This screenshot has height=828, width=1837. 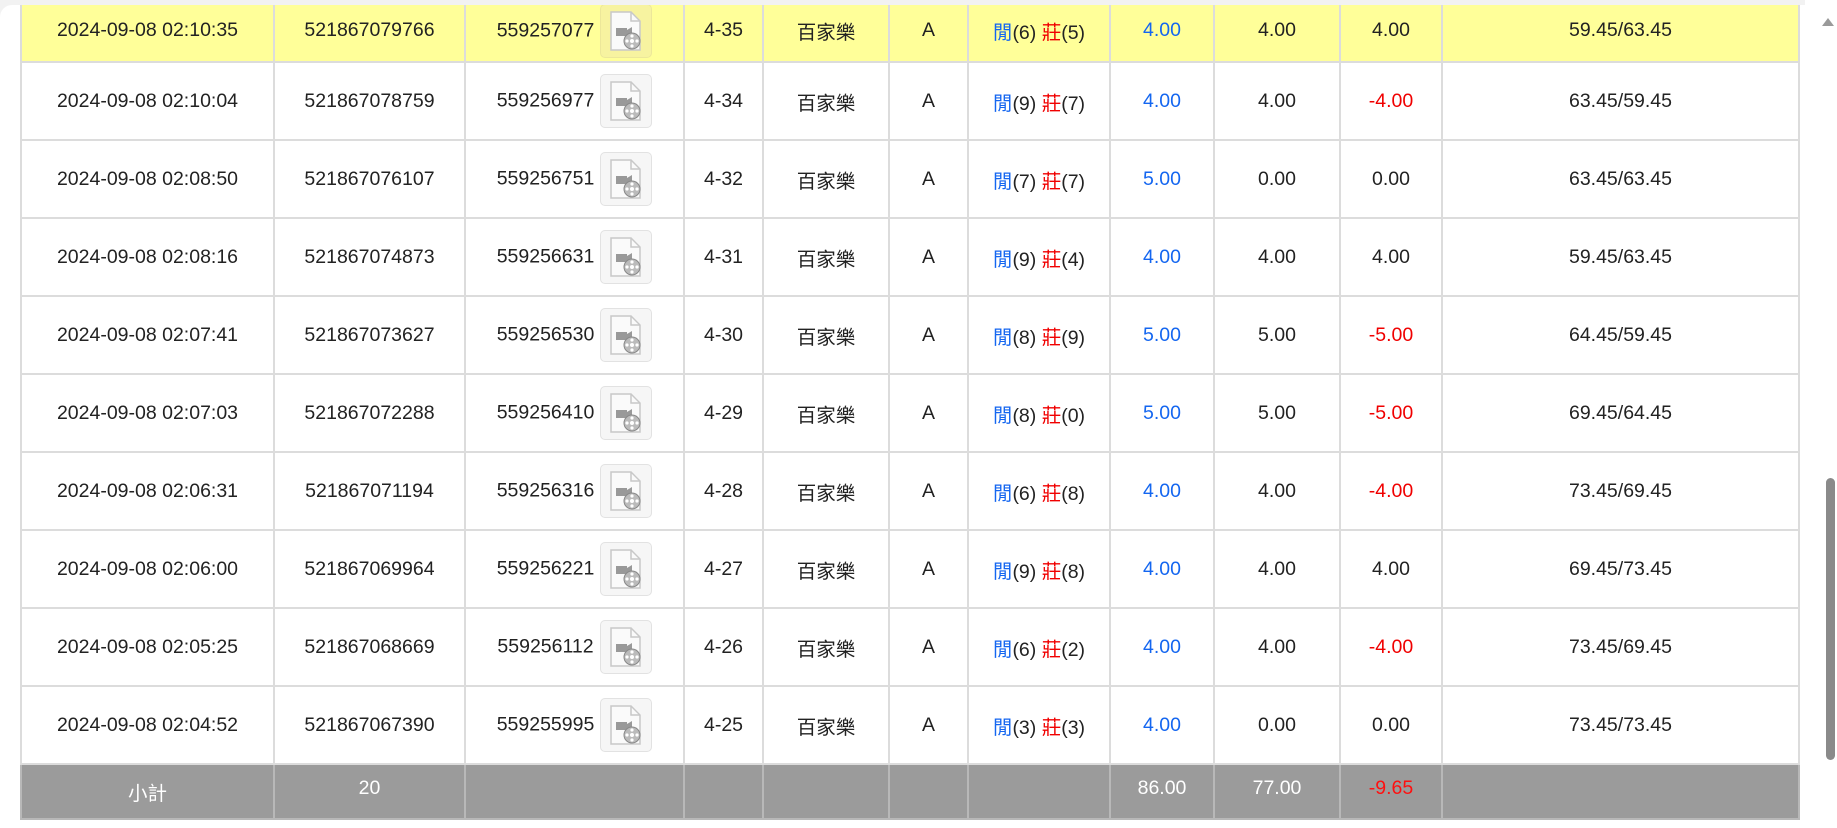 I want to click on bet-time: 2024-09-08 02:08:16, so click(x=147, y=257).